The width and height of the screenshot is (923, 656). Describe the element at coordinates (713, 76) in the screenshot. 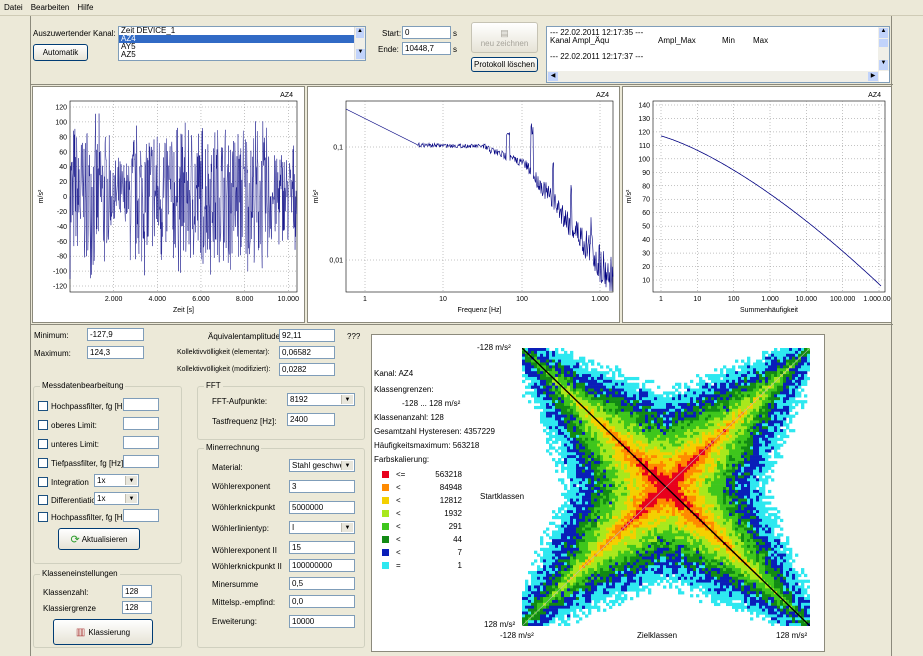

I see `log-hscrollbar: ◀ ▶` at that location.